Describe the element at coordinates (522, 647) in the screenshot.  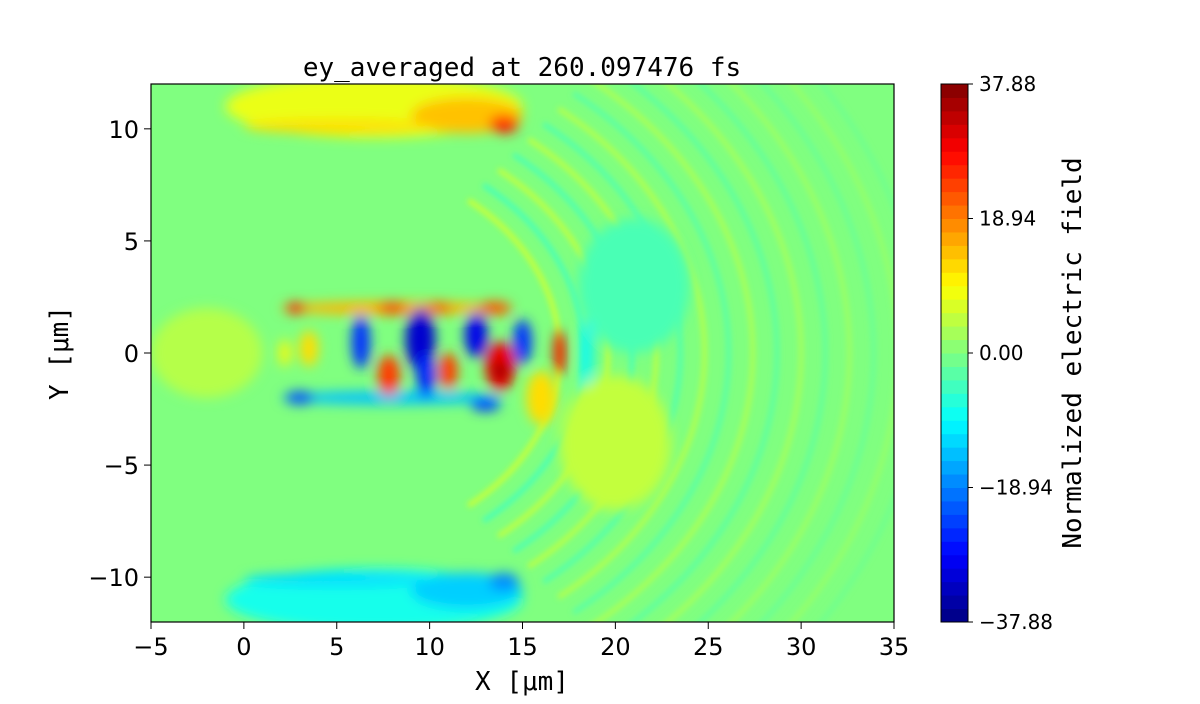
I see `x-tick-label: 15` at that location.